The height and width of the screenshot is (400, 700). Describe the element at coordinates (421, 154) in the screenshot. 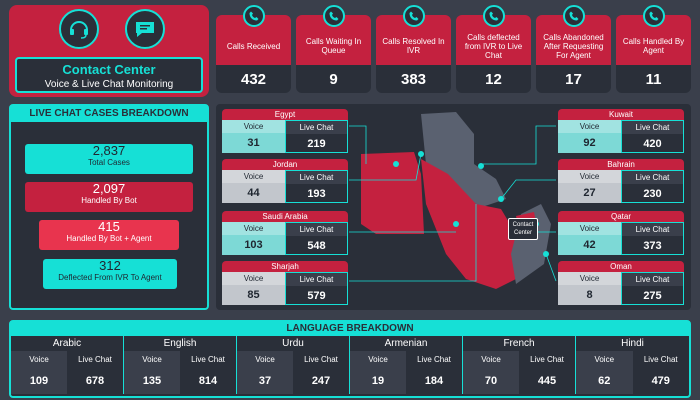

I see `point-jordan` at that location.